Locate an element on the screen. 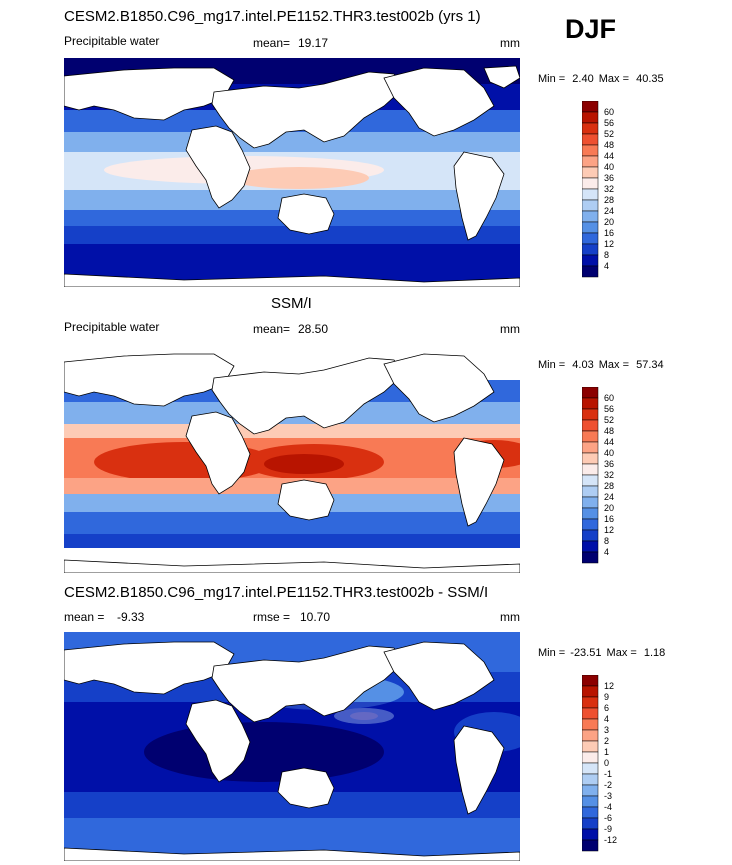 Image resolution: width=732 pixels, height=865 pixels. panel-3-max-label: Max = is located at coordinates (621, 653).